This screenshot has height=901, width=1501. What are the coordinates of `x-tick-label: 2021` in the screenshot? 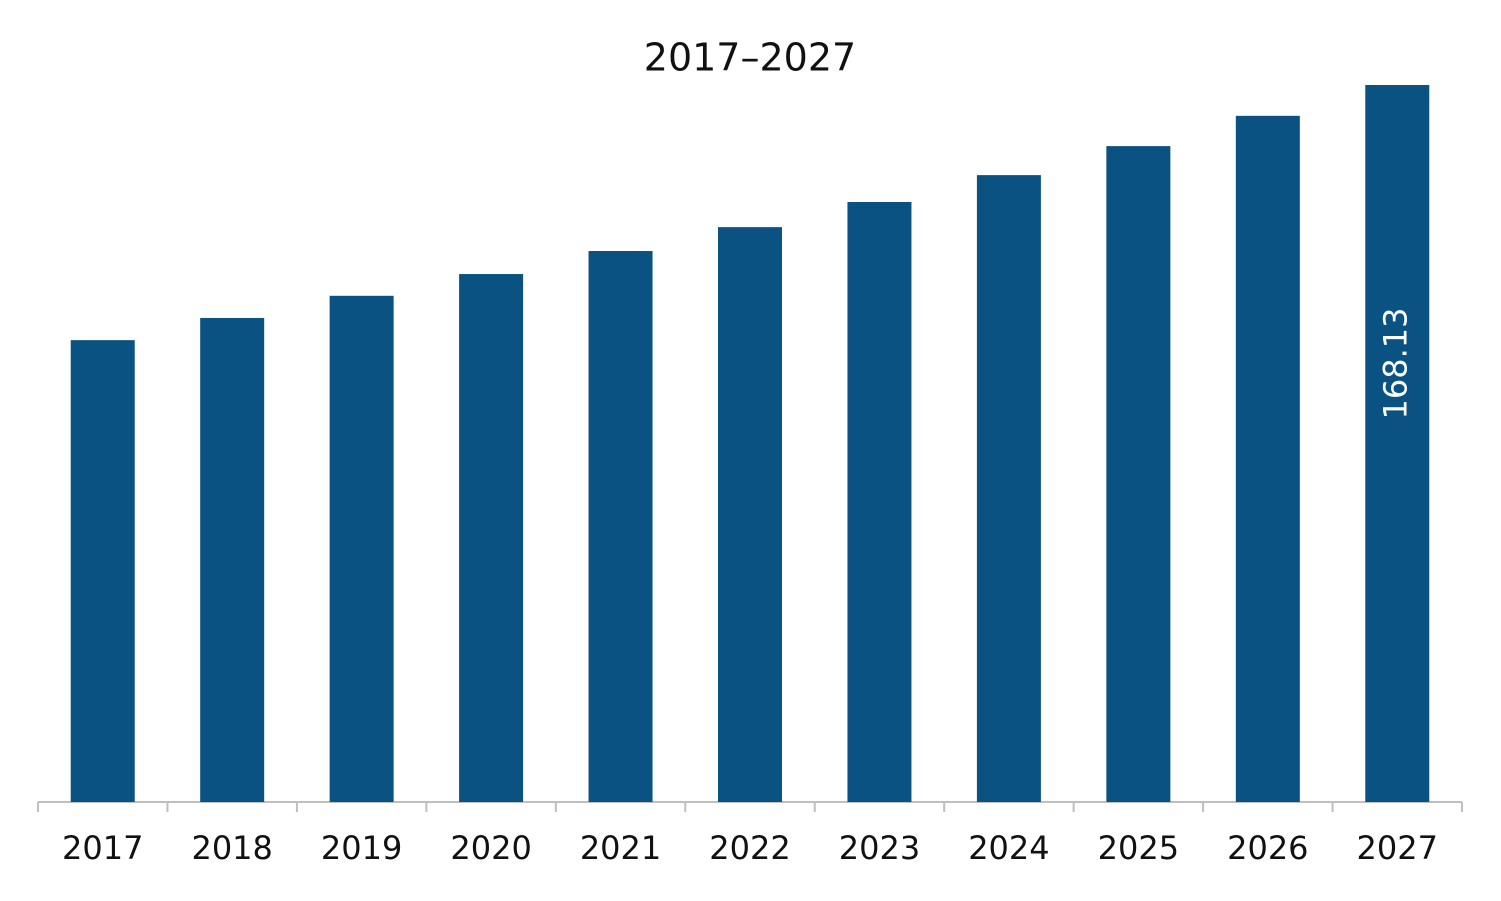 It's located at (620, 848).